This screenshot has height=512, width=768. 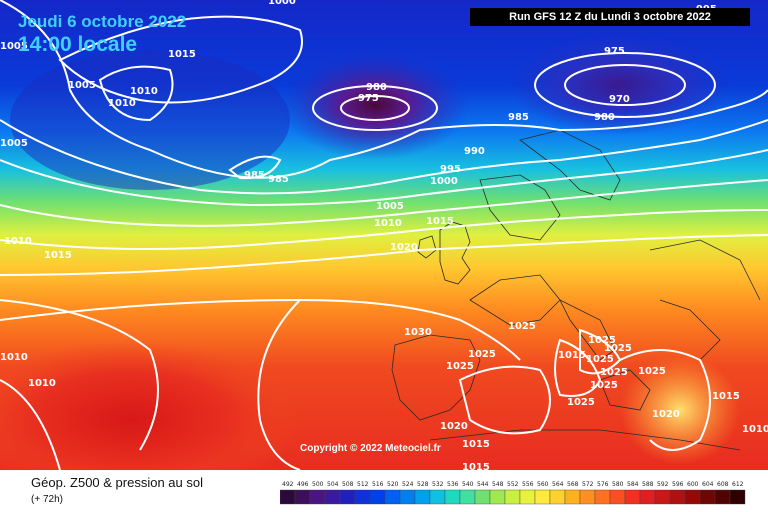 What do you see at coordinates (117, 482) in the screenshot?
I see `product-title: Géop. Z500 & pression au sol` at bounding box center [117, 482].